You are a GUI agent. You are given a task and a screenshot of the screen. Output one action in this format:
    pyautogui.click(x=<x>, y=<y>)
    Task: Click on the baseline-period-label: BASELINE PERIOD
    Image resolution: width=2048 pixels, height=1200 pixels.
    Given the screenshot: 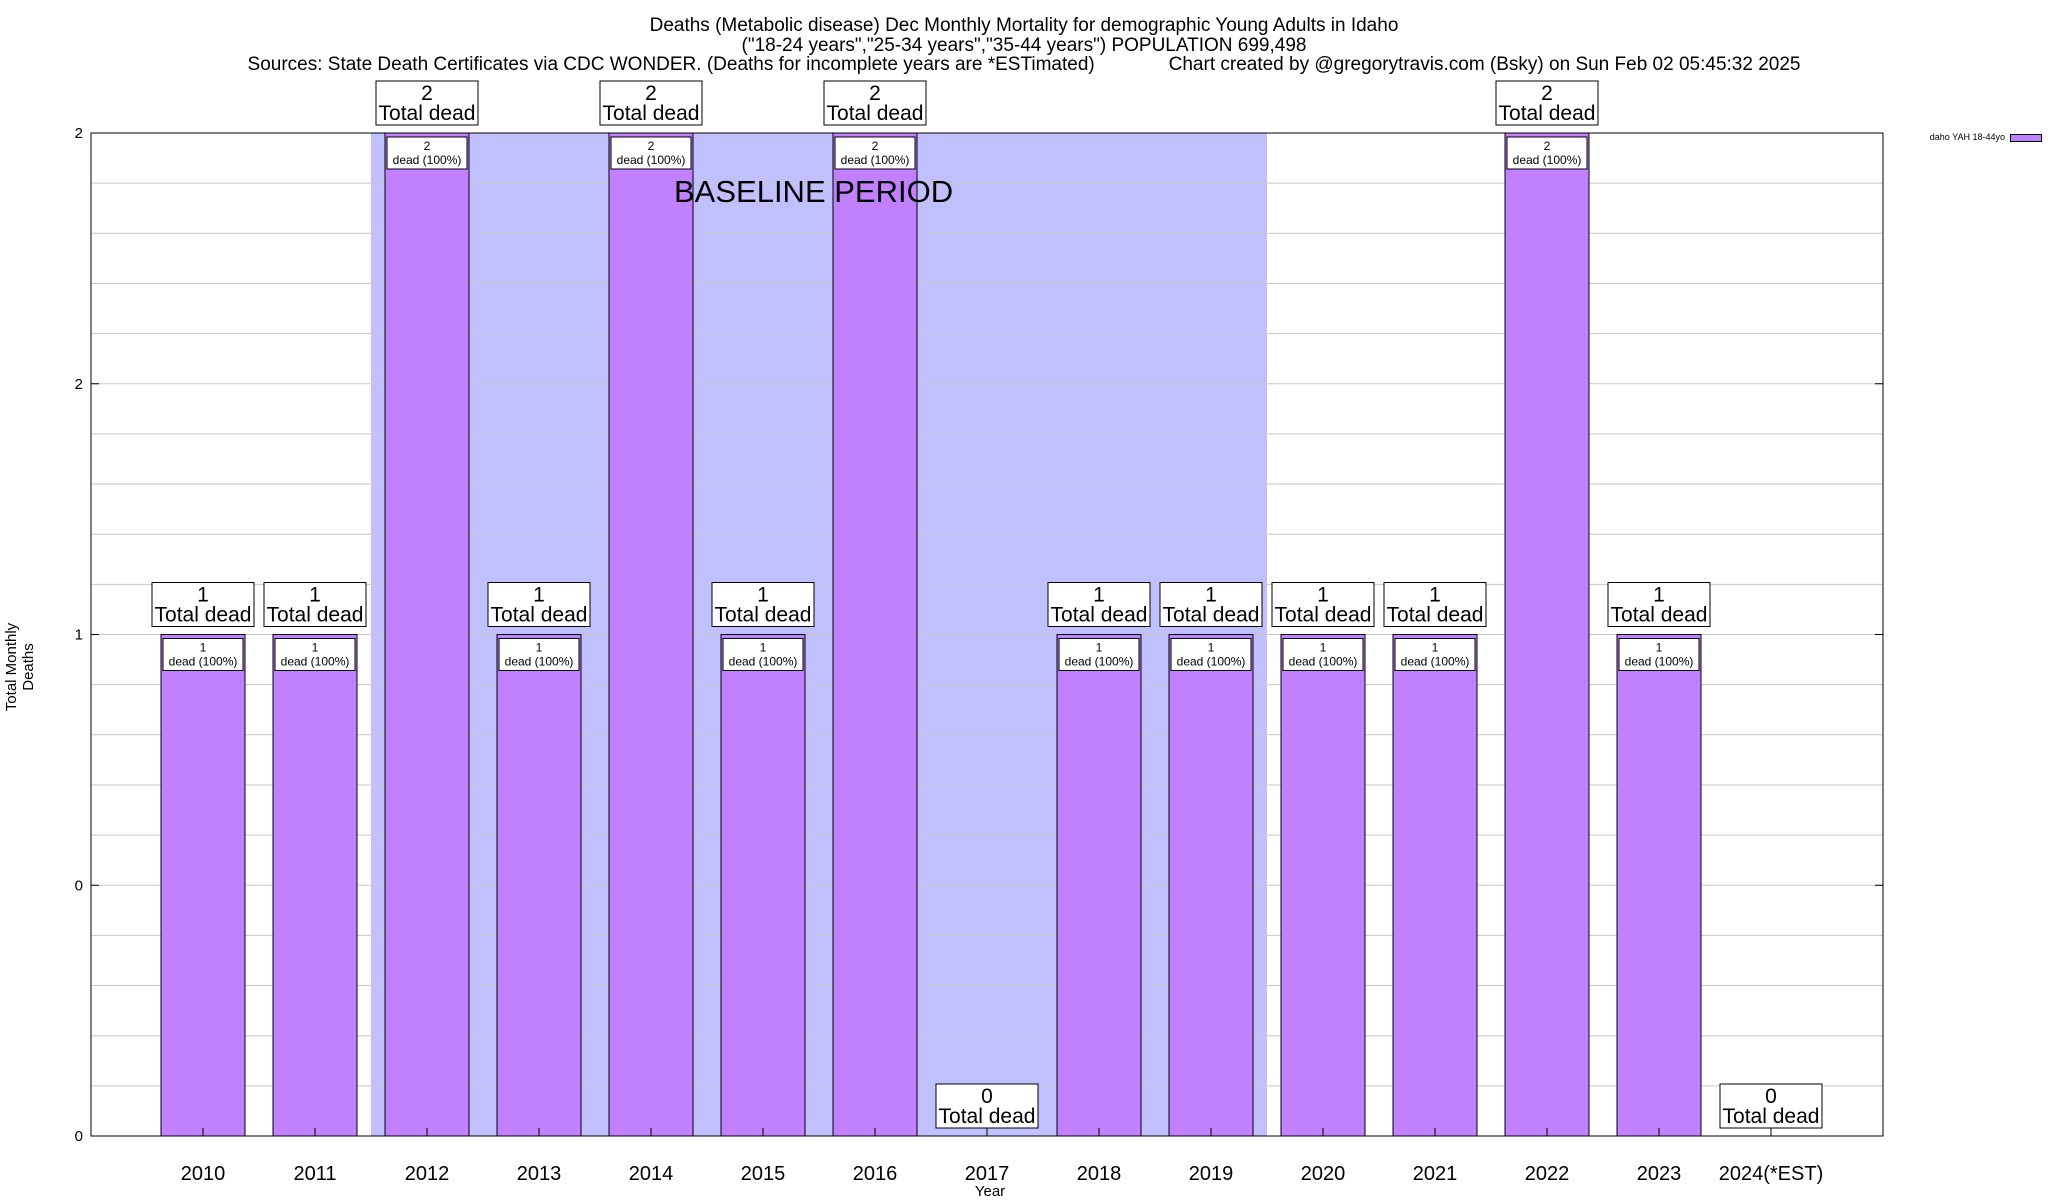 What is the action you would take?
    pyautogui.click(x=814, y=191)
    